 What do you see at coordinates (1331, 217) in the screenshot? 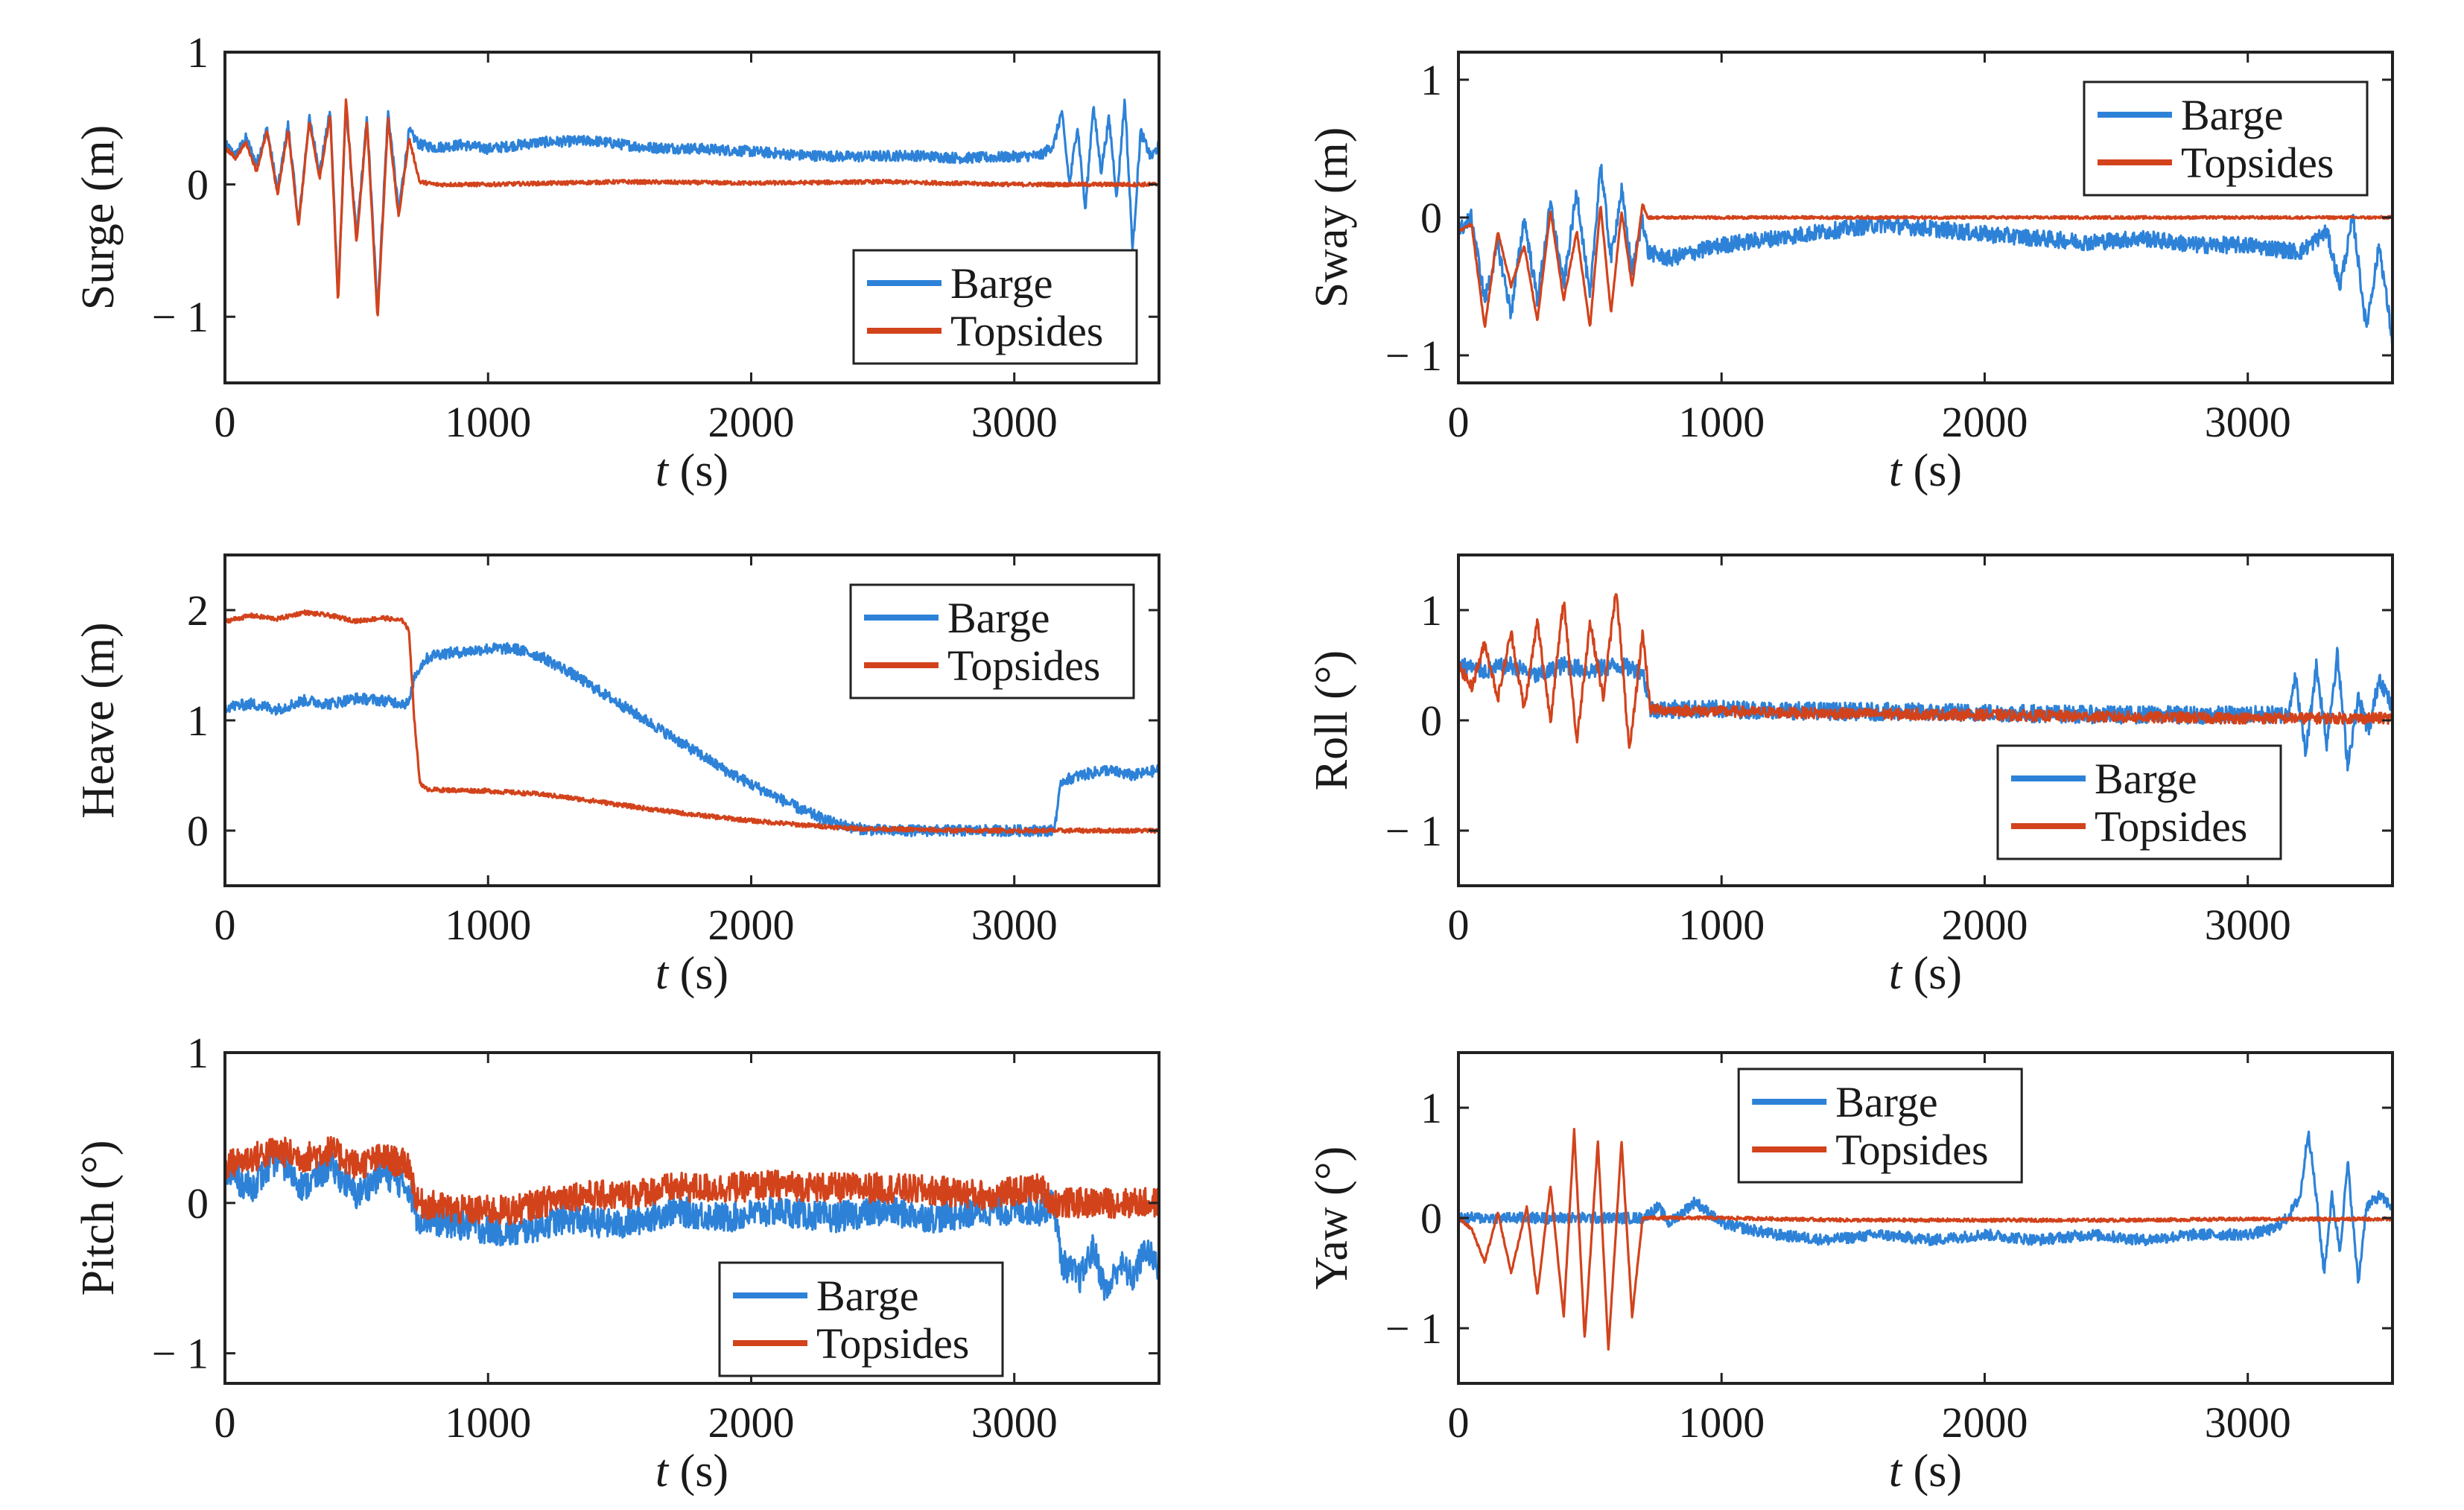
I see `y-axis-label: Sway (m)` at bounding box center [1331, 217].